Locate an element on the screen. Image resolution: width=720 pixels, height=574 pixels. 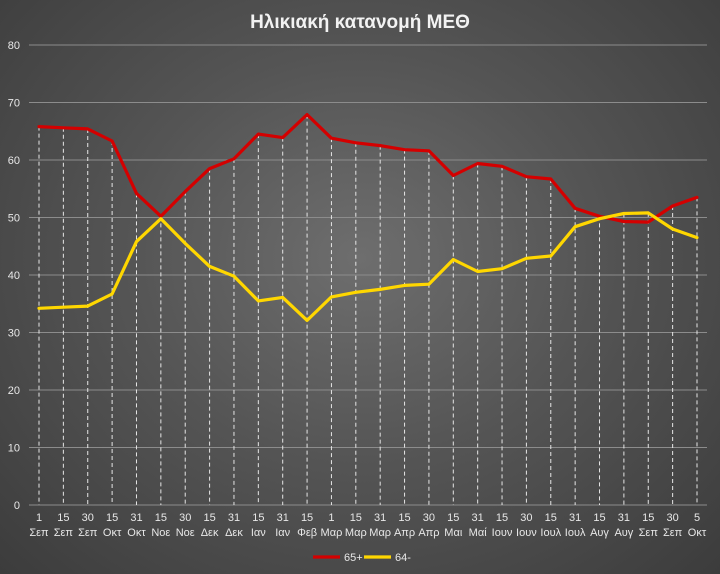
y-tick-label: 20 is located at coordinates (14, 391).